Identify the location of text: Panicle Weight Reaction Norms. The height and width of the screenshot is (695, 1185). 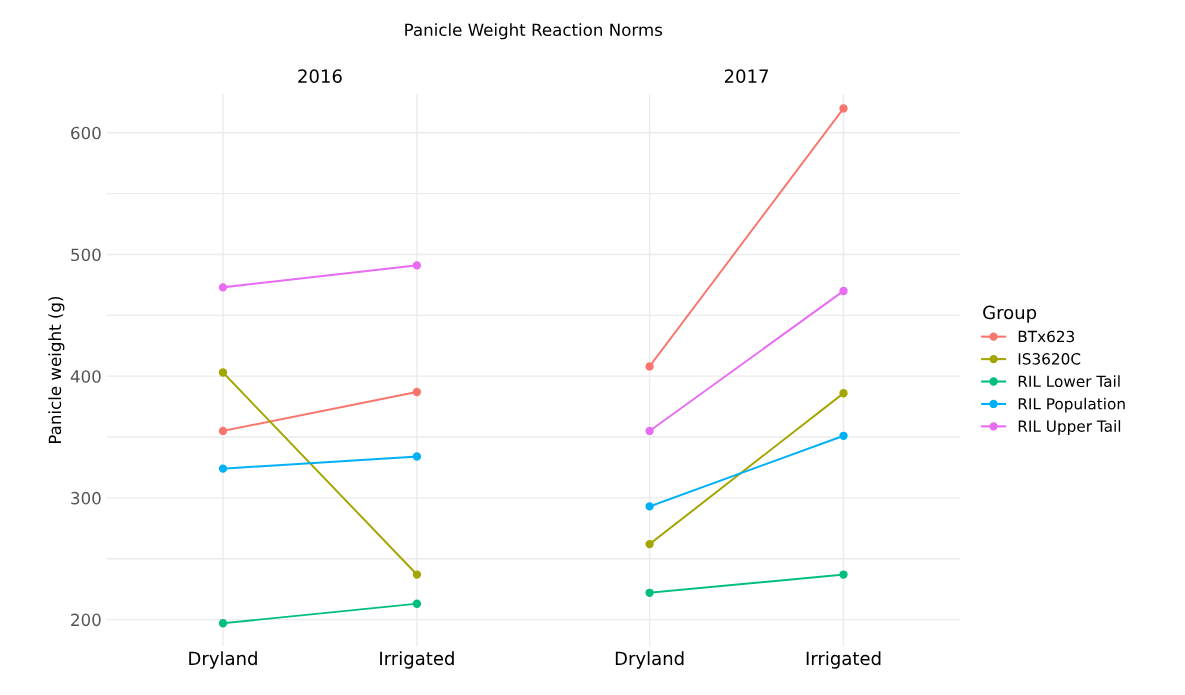
(534, 31).